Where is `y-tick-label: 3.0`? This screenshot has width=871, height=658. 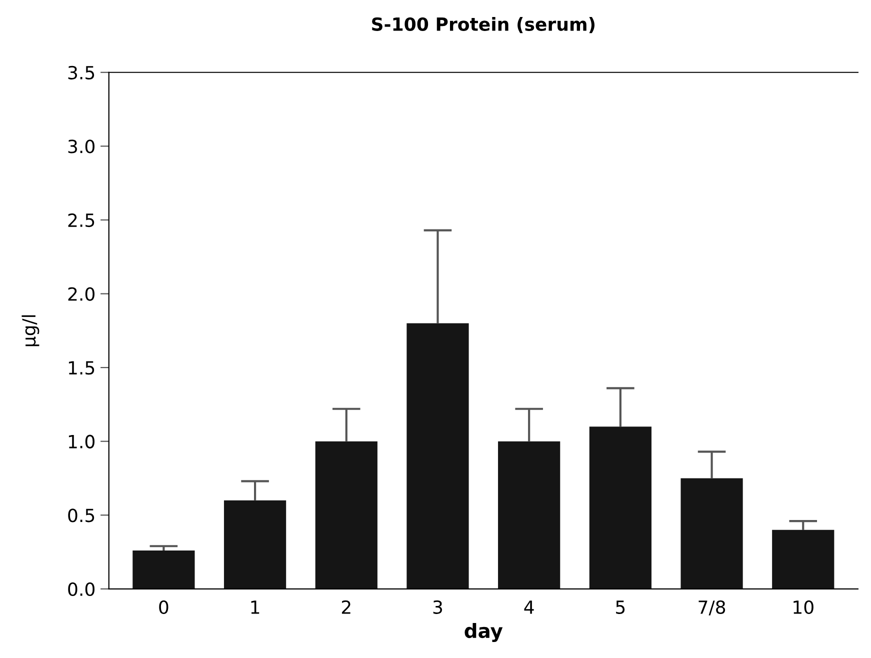
y-tick-label: 3.0 is located at coordinates (81, 147).